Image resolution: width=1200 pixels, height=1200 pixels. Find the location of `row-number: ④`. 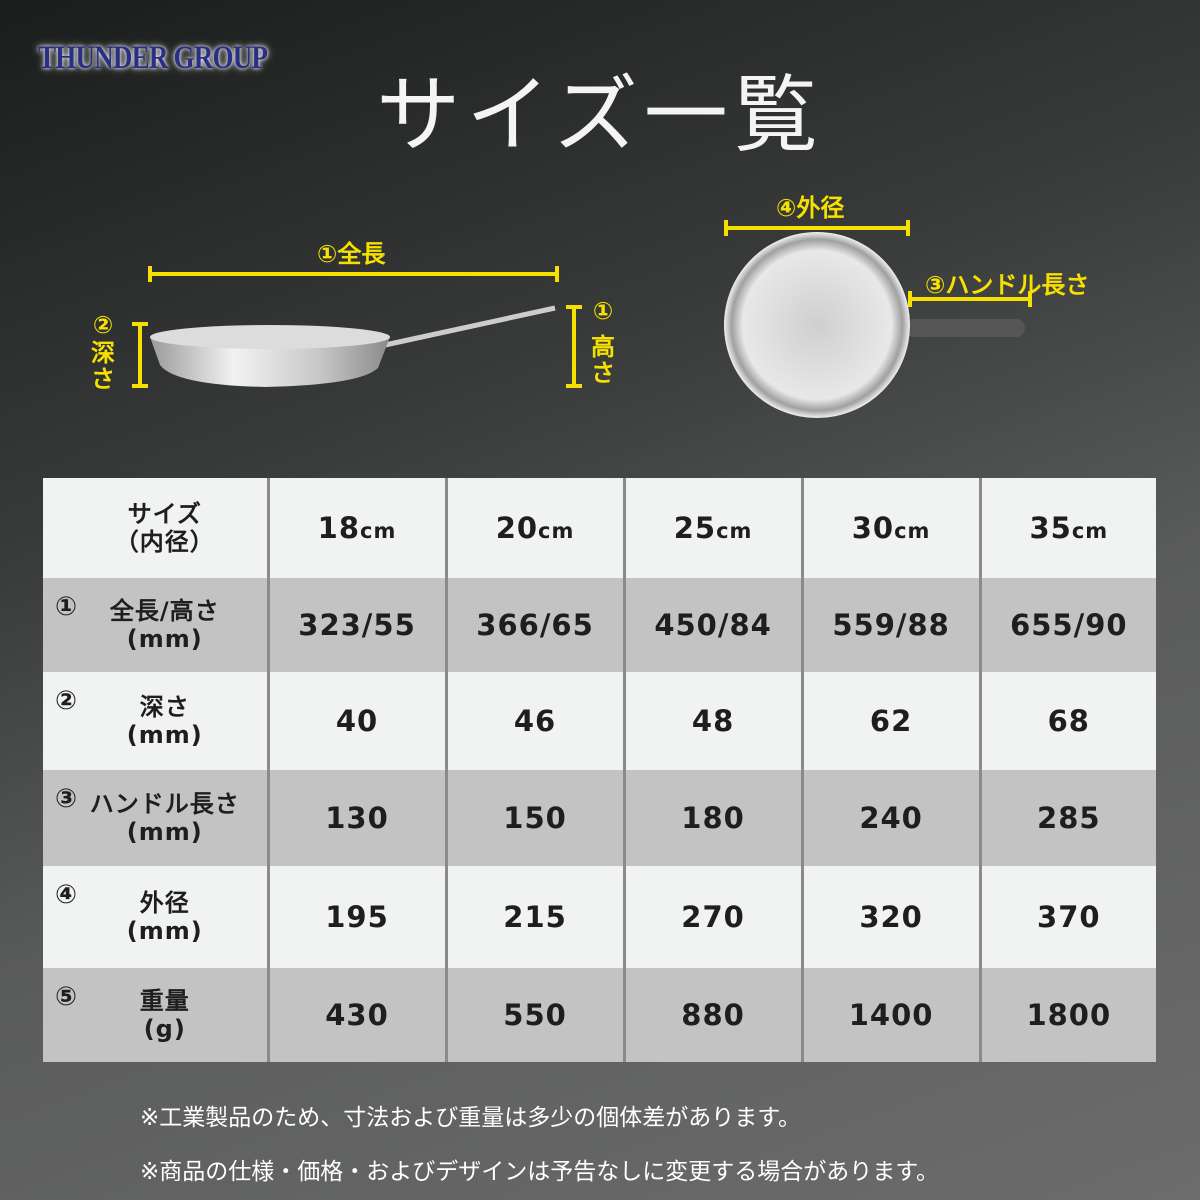

row-number: ④ is located at coordinates (67, 895).